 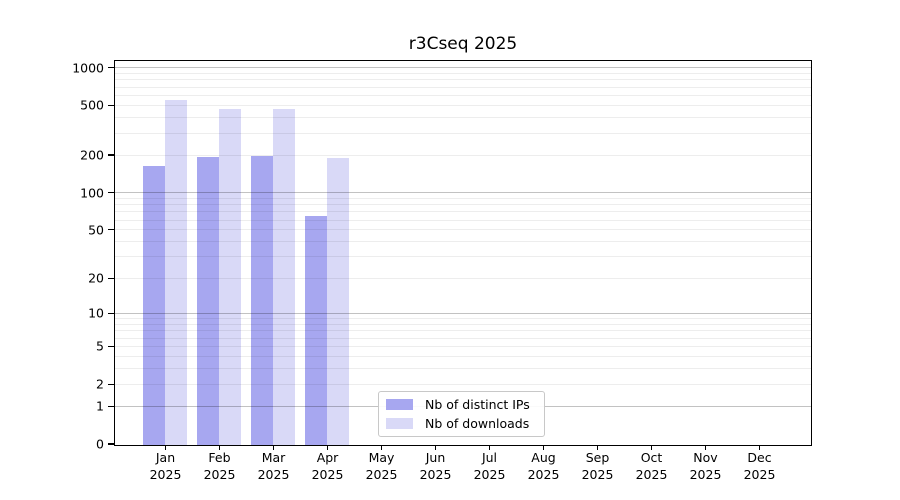 What do you see at coordinates (165, 457) in the screenshot?
I see `x-tick-month: Jan` at bounding box center [165, 457].